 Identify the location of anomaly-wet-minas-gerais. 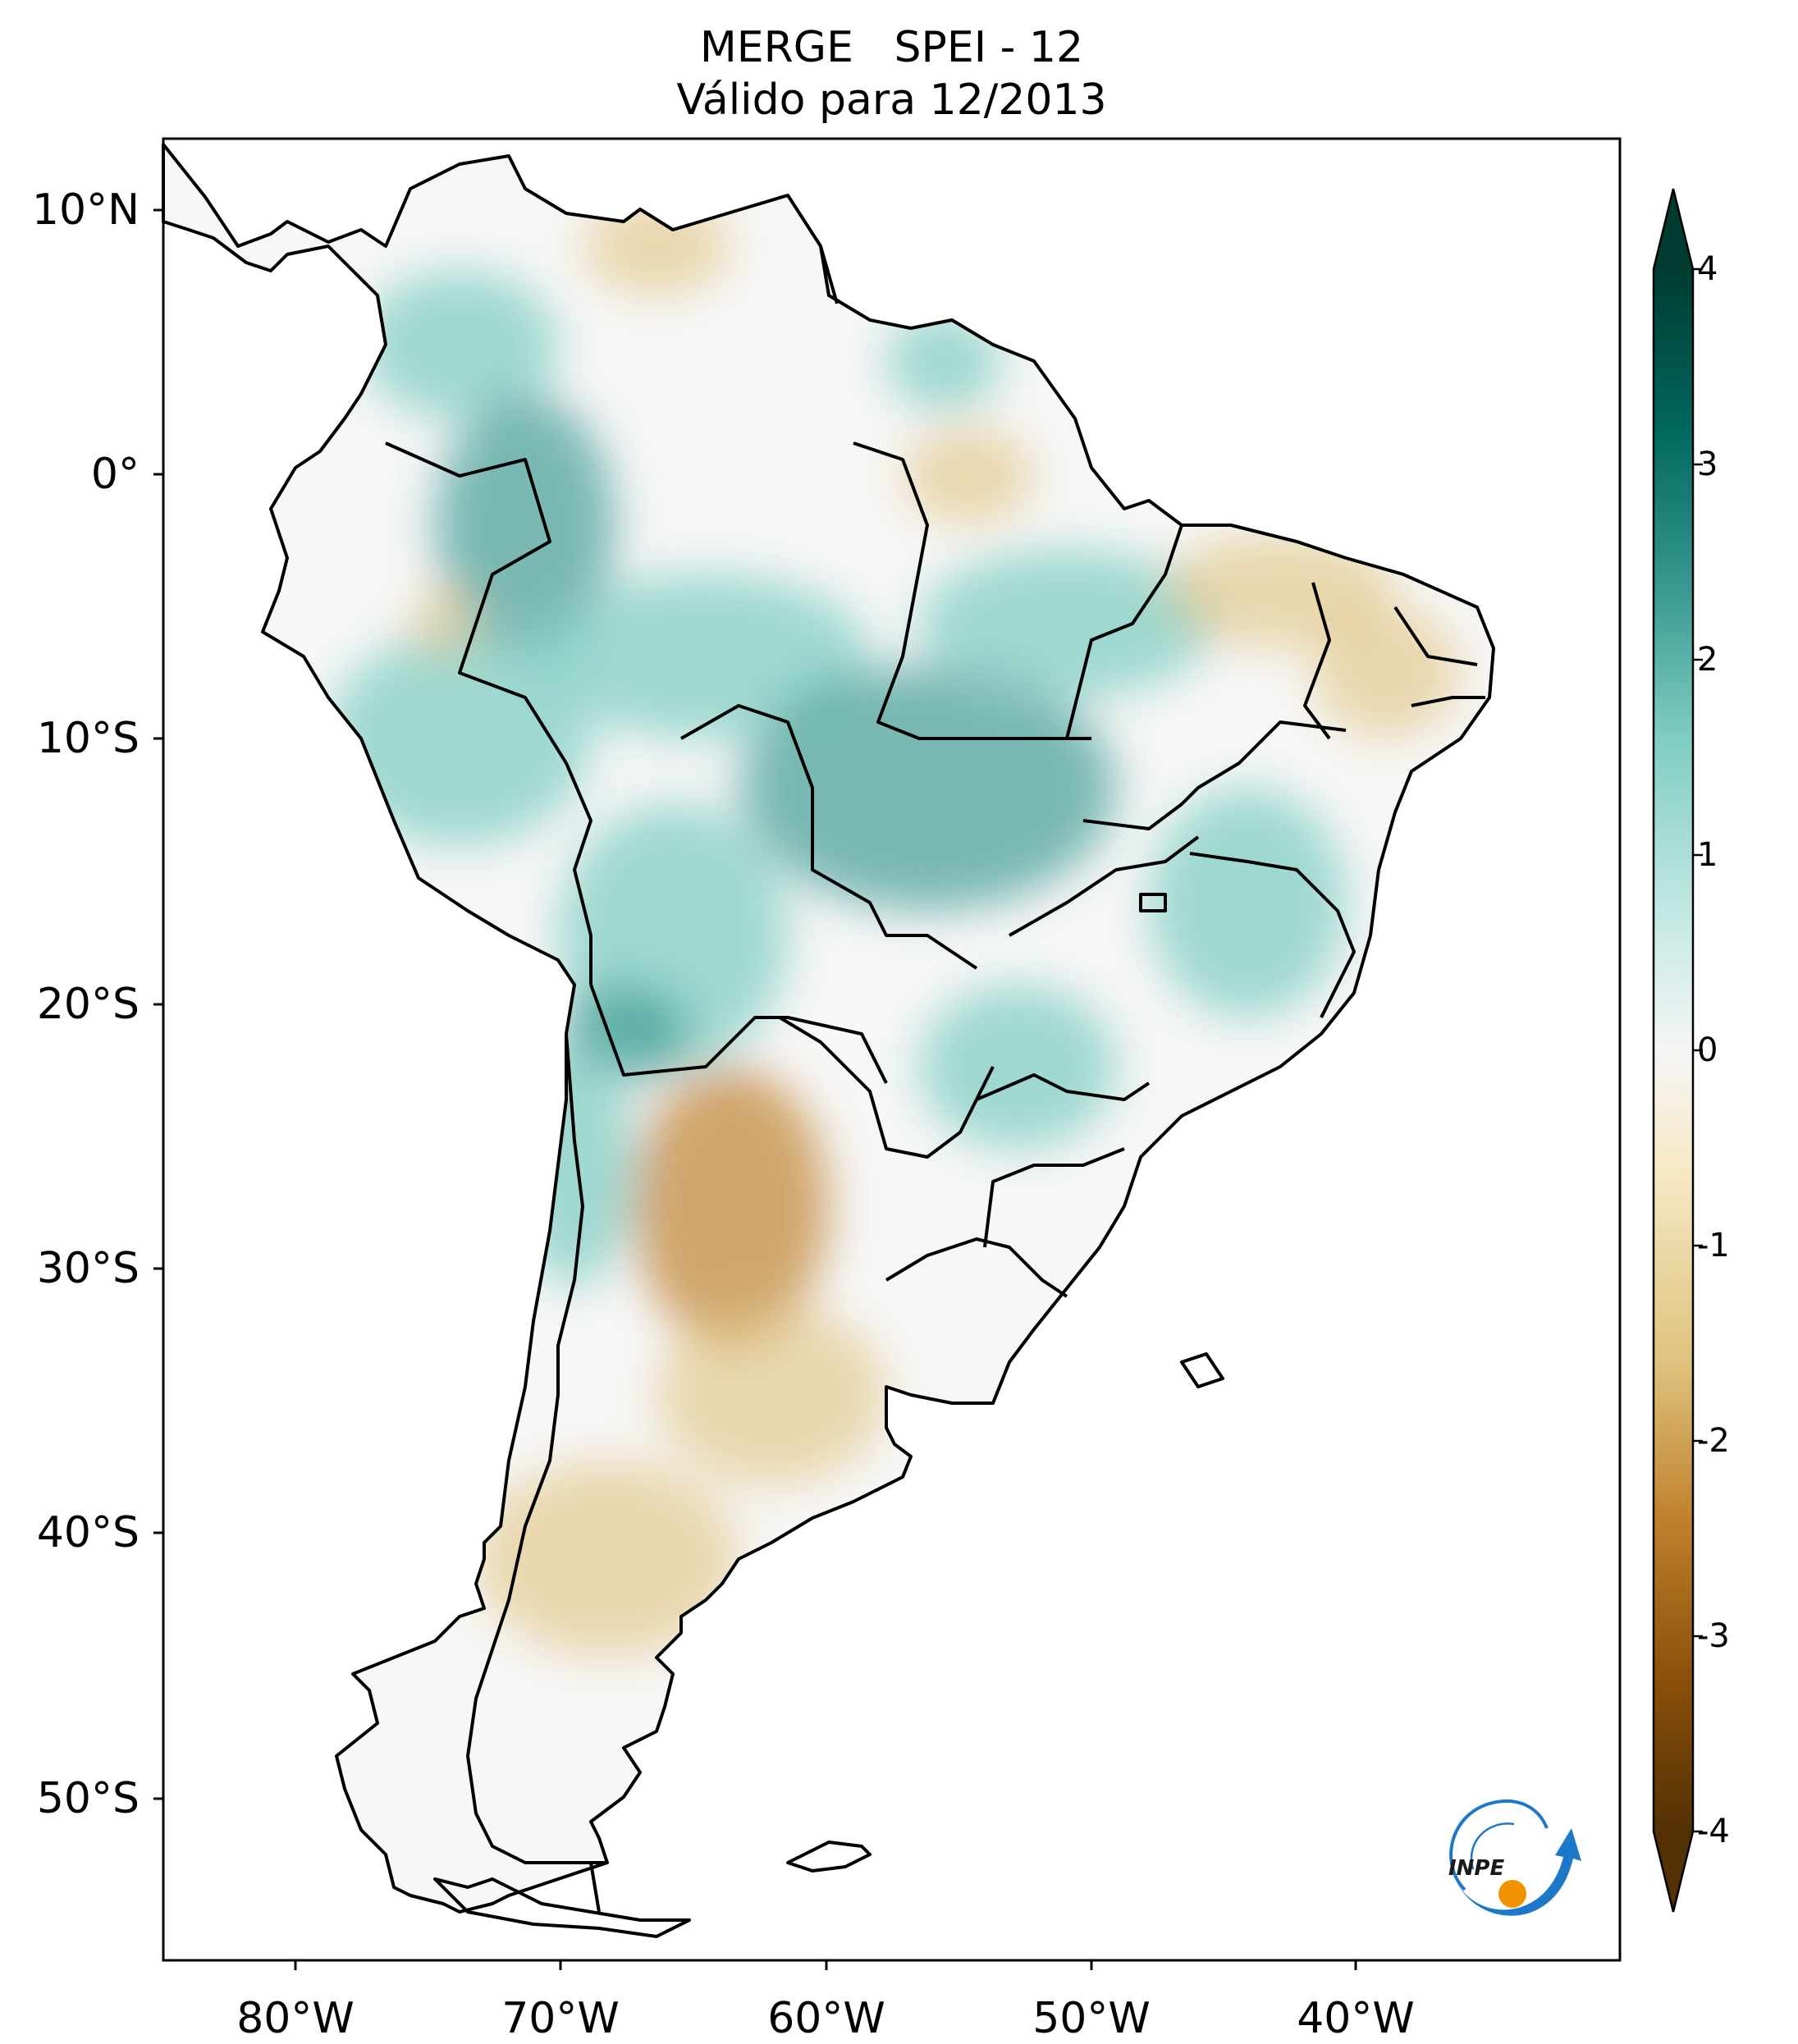
(1247, 902).